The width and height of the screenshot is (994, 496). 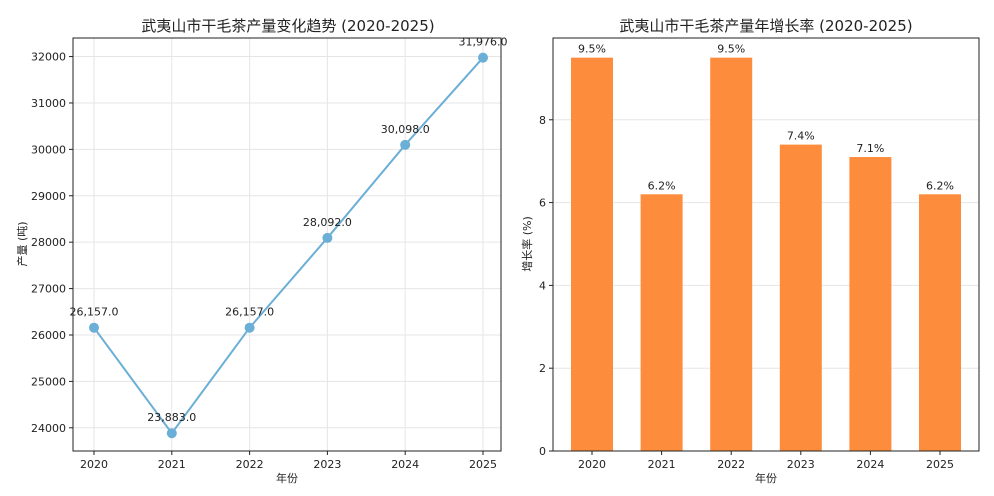 What do you see at coordinates (171, 417) in the screenshot?
I see `data-label: 23,883.0` at bounding box center [171, 417].